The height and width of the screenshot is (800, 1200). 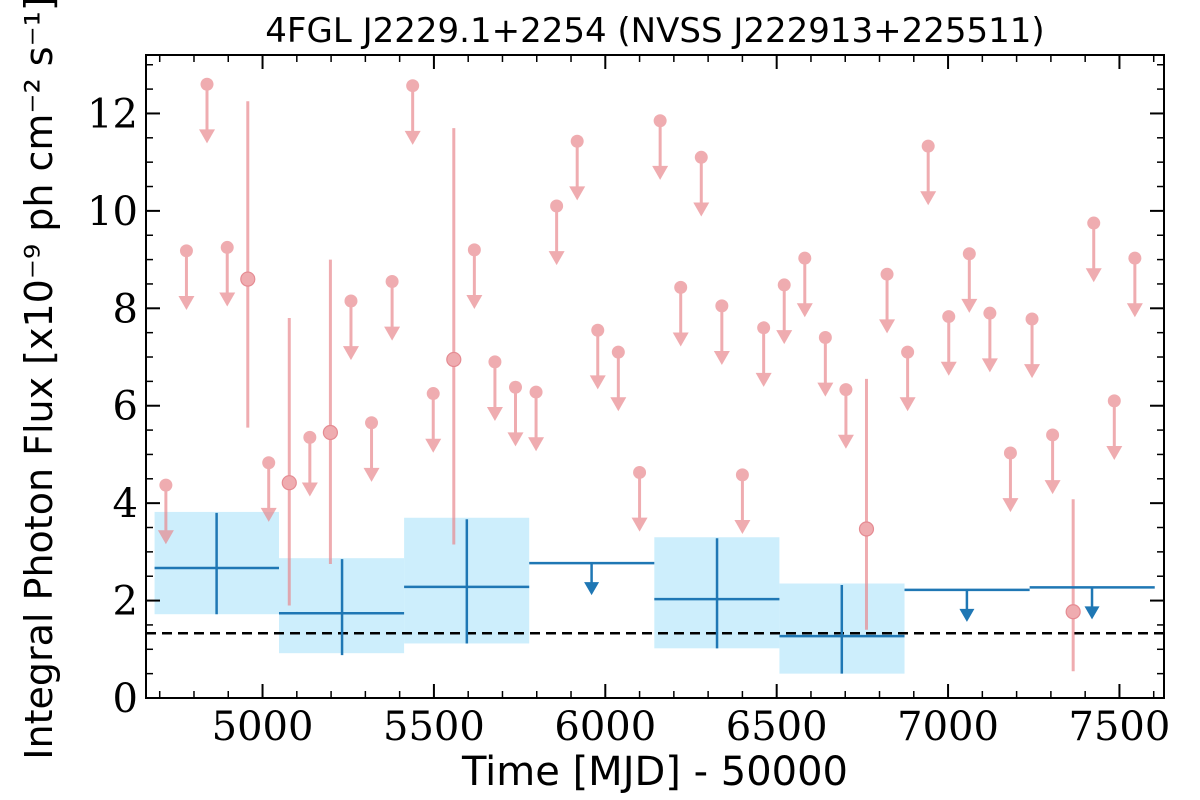 I want to click on y-tick-label: 0, so click(x=125, y=699).